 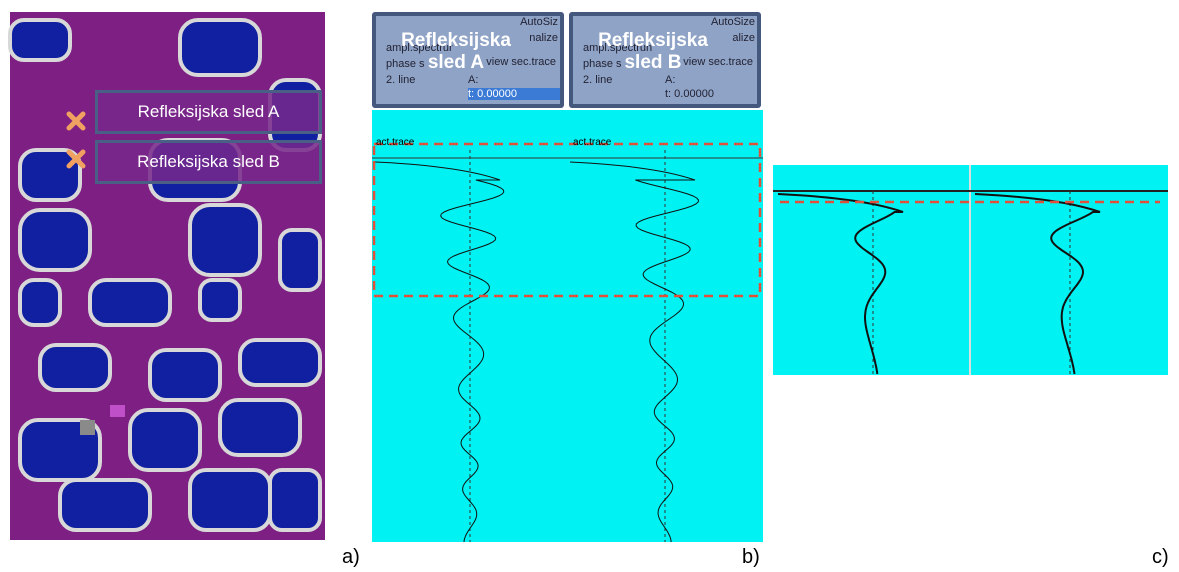 What do you see at coordinates (732, 22) in the screenshot?
I see `checkbox-label: AutoSize` at bounding box center [732, 22].